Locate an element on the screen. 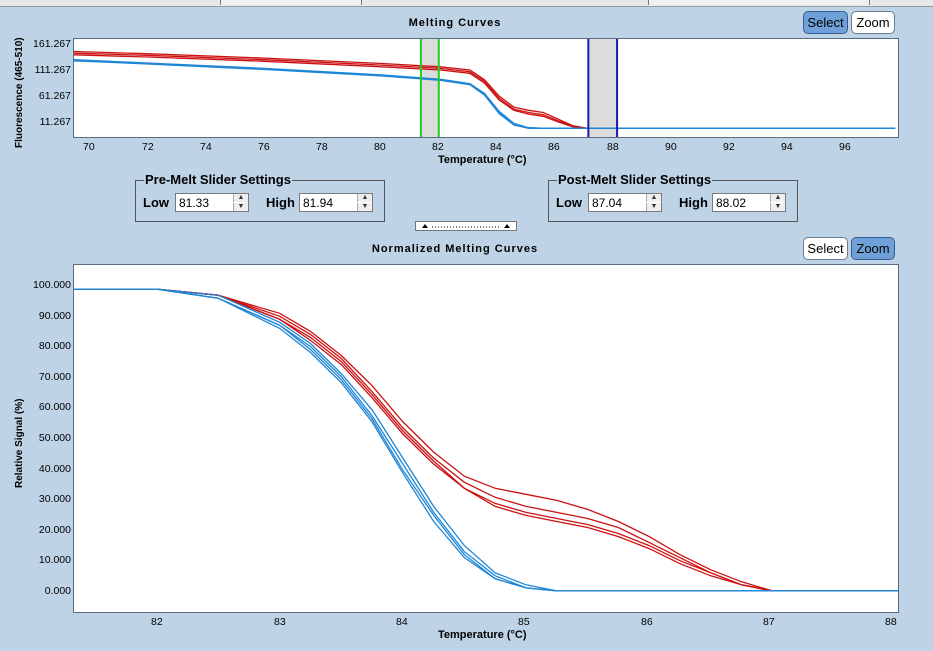  pre-melt-legend: Pre-Melt Slider Settings is located at coordinates (218, 179).